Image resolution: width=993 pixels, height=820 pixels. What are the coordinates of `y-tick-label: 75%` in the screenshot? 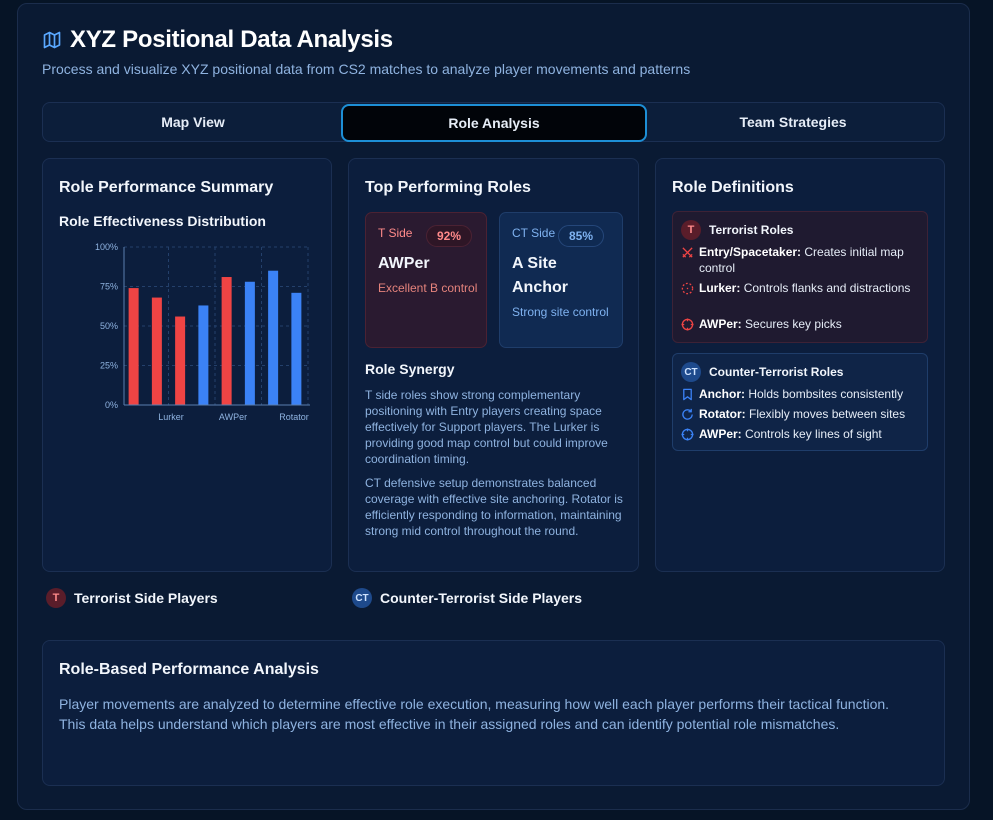 It's located at (109, 287).